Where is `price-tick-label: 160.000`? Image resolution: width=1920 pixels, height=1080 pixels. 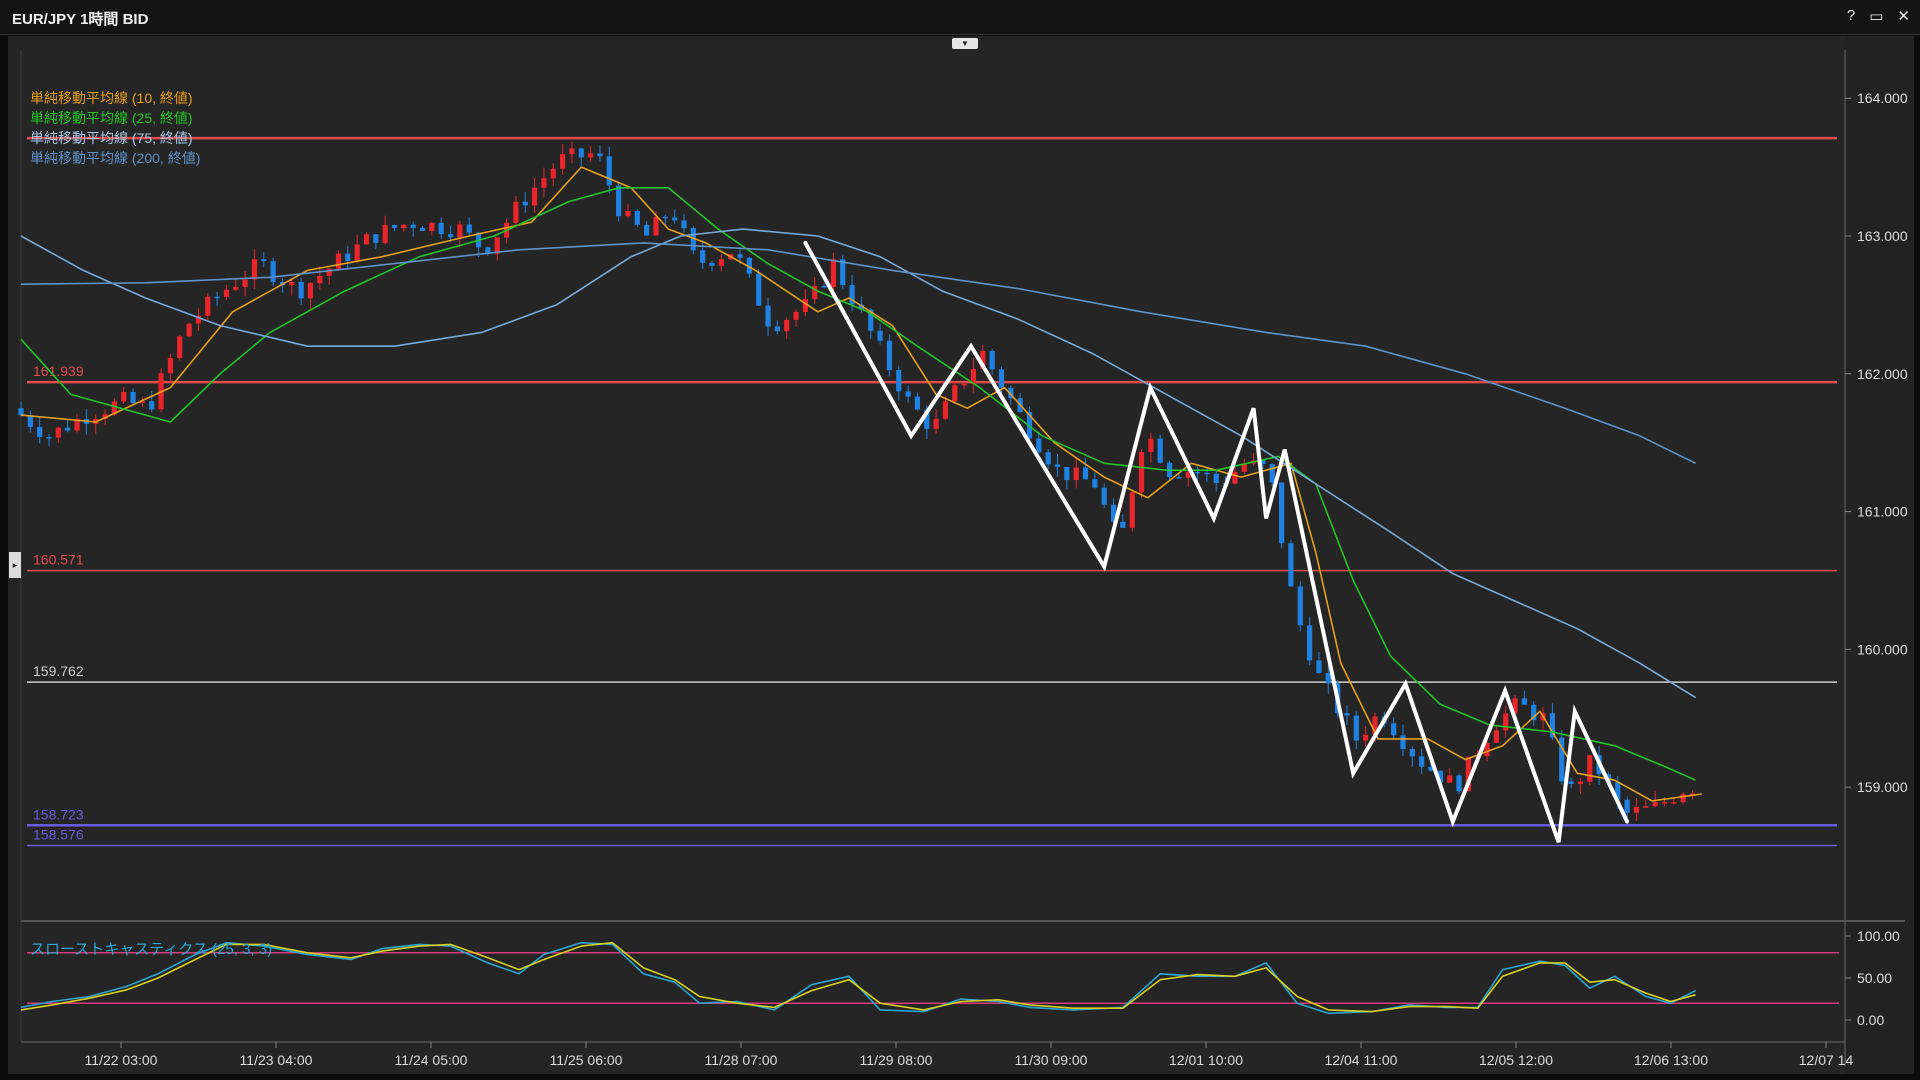 price-tick-label: 160.000 is located at coordinates (1882, 649).